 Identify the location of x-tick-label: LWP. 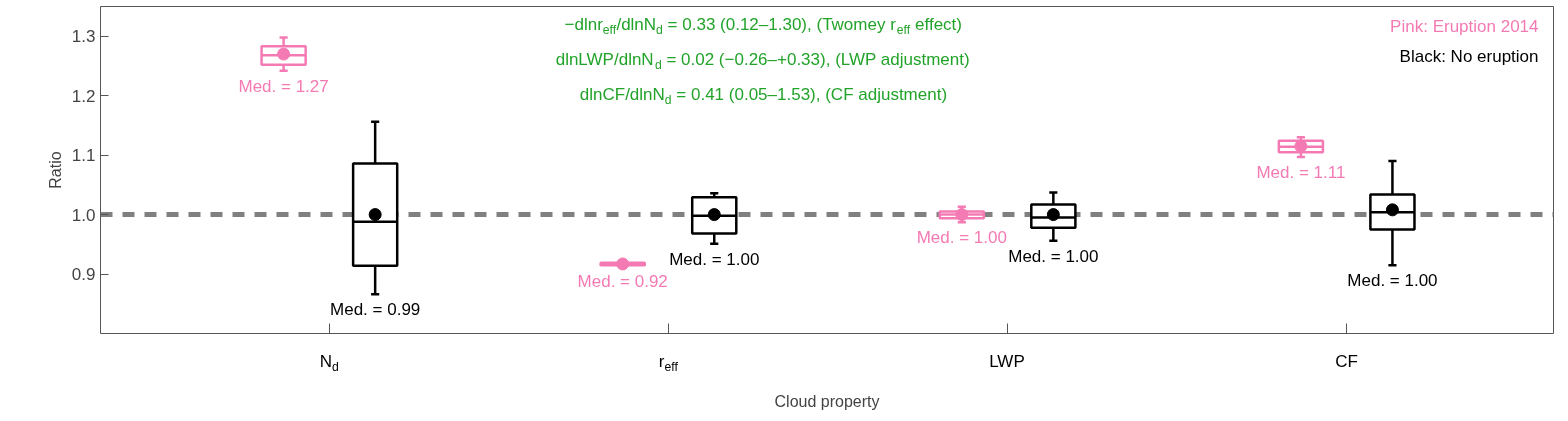
(1007, 361).